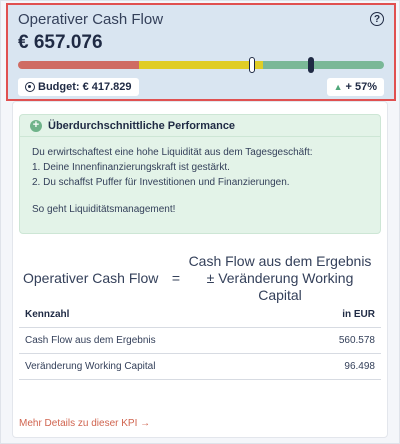  What do you see at coordinates (85, 87) in the screenshot?
I see `budget-label: Budget: € 417.829` at bounding box center [85, 87].